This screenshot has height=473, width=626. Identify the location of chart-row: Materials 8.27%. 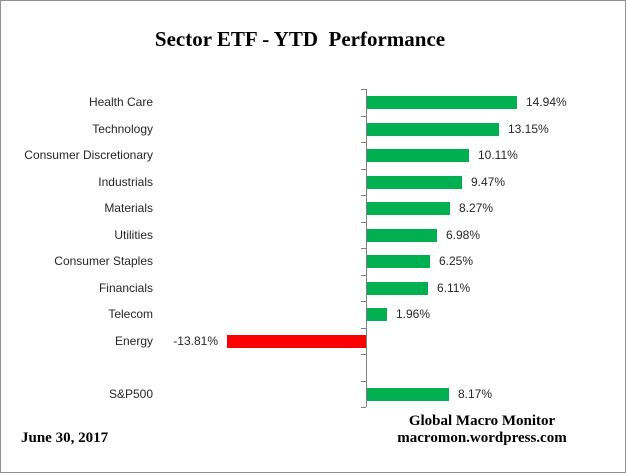
(313, 208).